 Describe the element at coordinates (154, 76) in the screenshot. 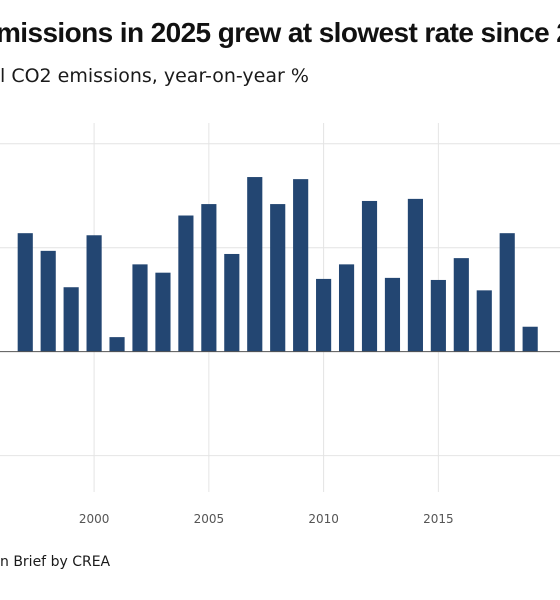

I see `chart-subtitle: l CO2 emissions, year-on-year %` at that location.